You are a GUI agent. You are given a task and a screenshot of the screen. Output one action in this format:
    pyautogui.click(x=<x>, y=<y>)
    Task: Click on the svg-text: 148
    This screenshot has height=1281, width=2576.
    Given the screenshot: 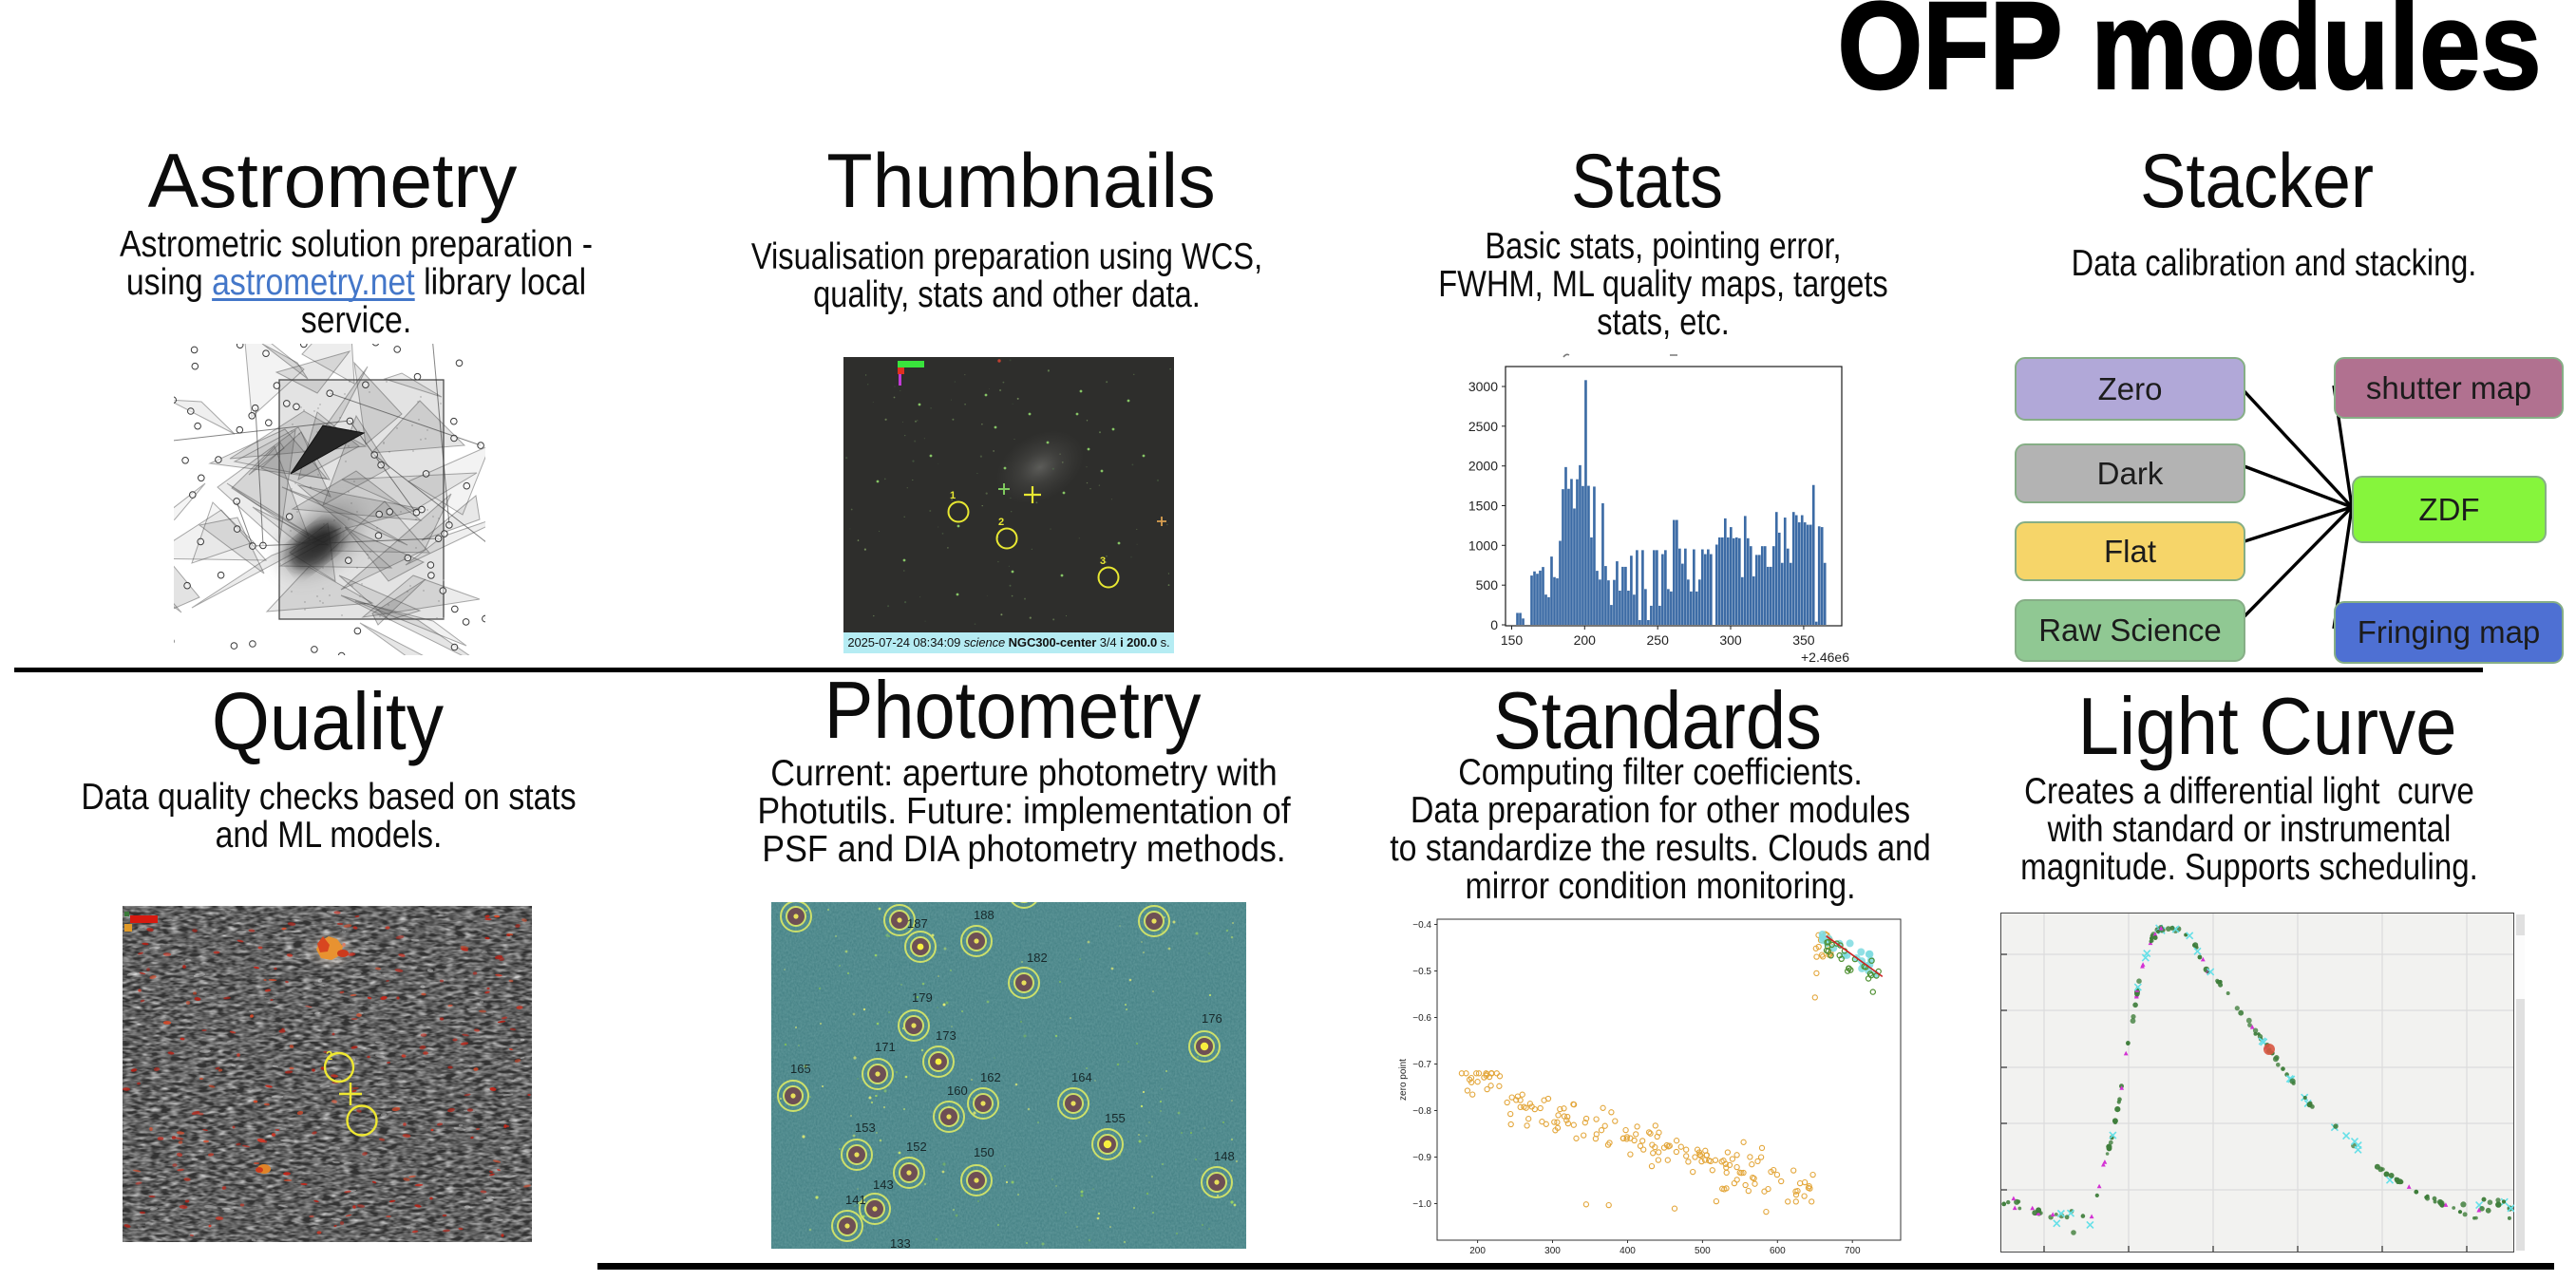 What is the action you would take?
    pyautogui.click(x=1224, y=1156)
    